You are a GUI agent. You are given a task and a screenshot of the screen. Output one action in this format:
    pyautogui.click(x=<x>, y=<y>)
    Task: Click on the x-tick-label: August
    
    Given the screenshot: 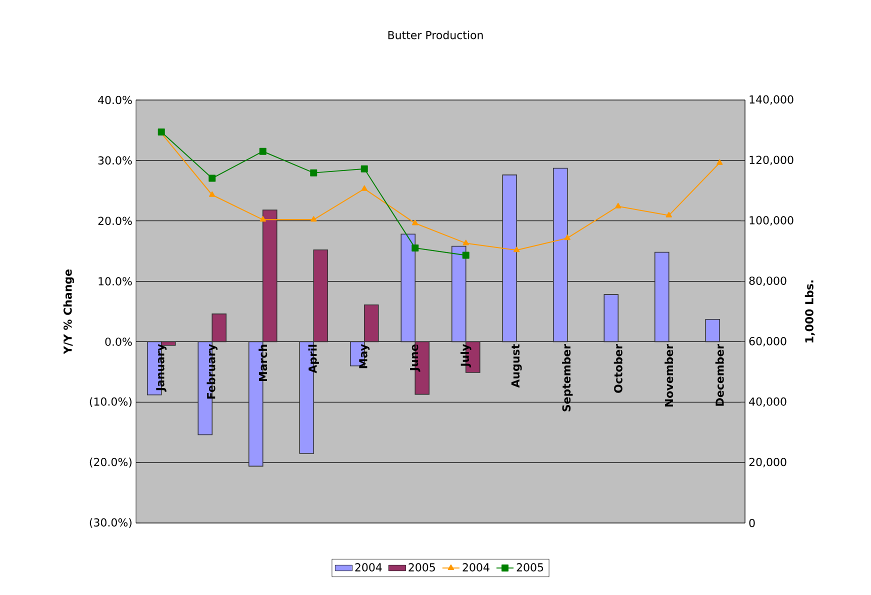 What is the action you would take?
    pyautogui.click(x=516, y=366)
    